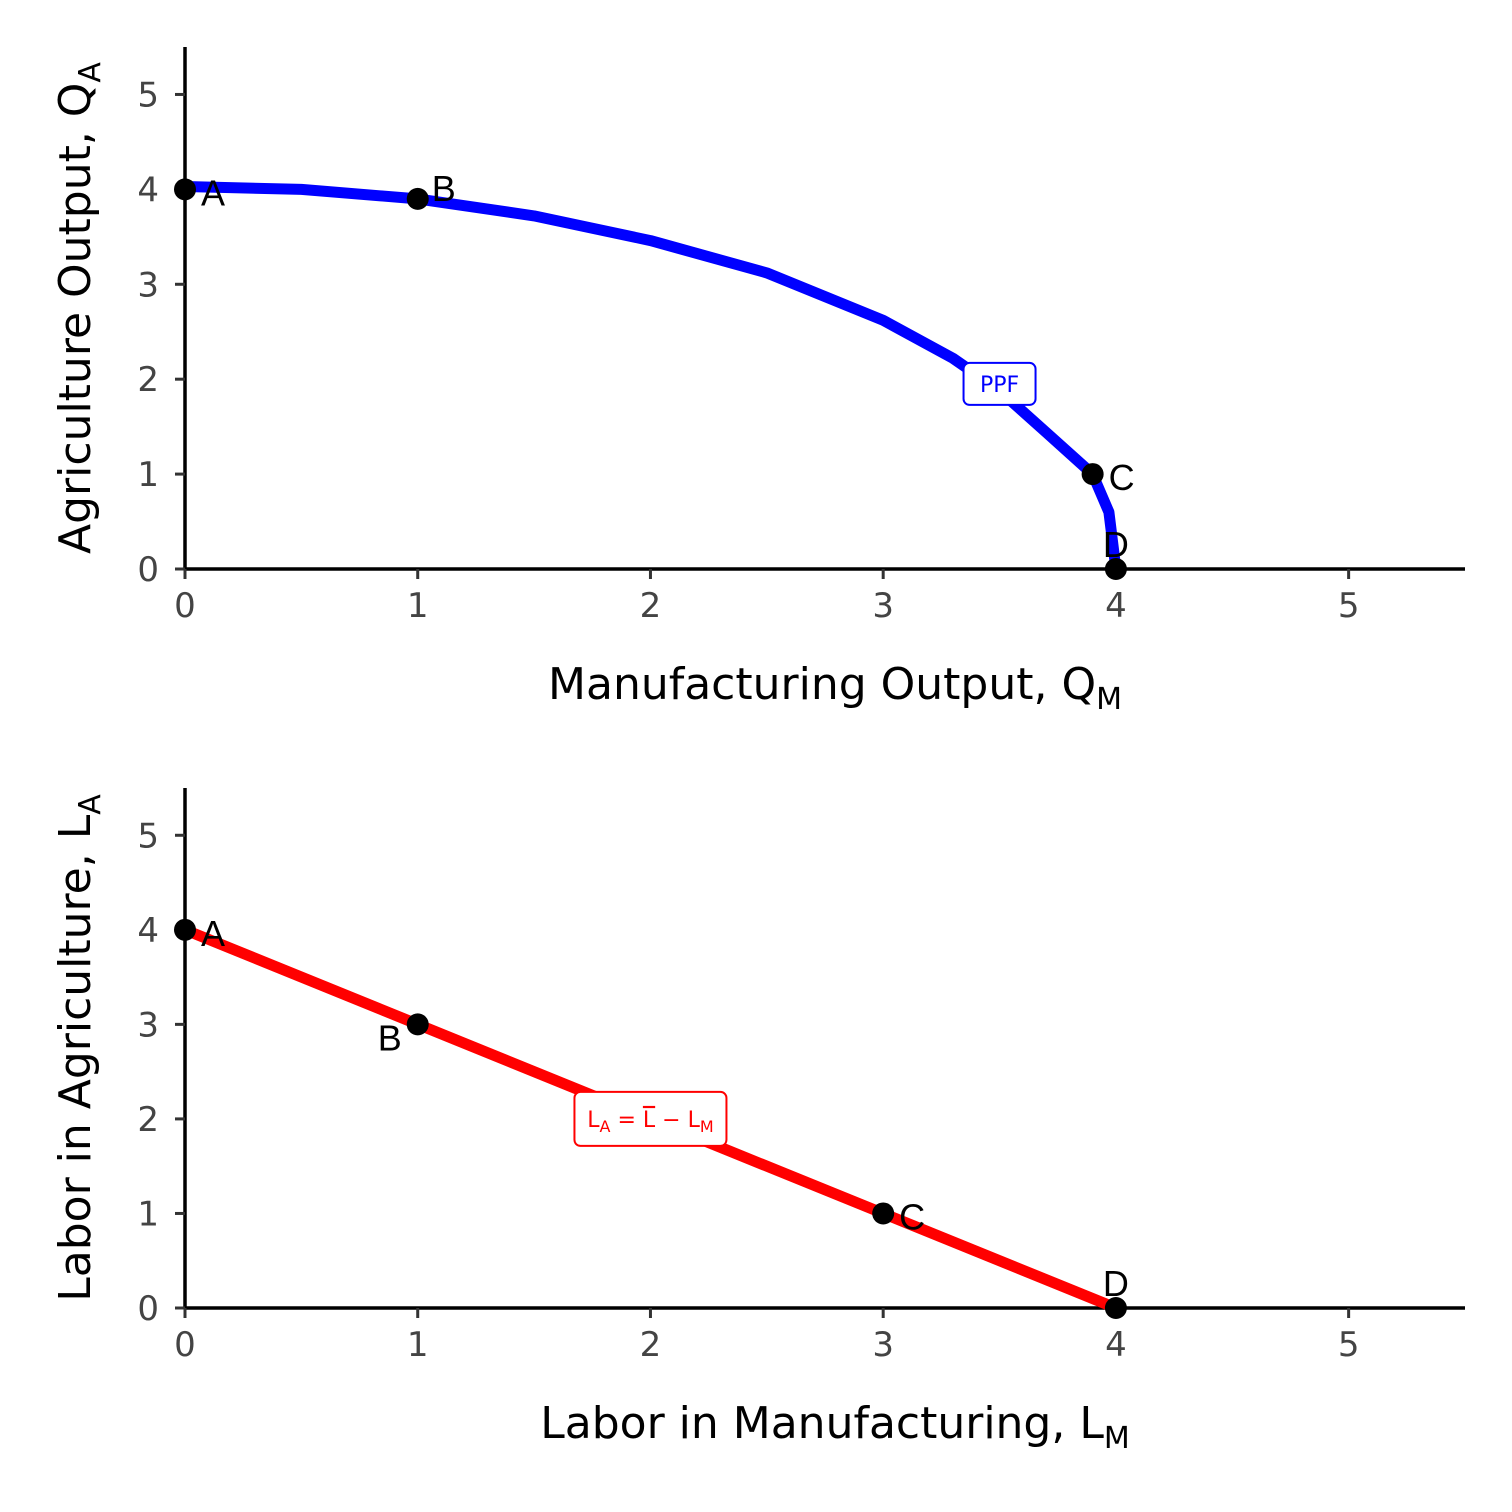  I want to click on curve-label: PPF, so click(999, 385).